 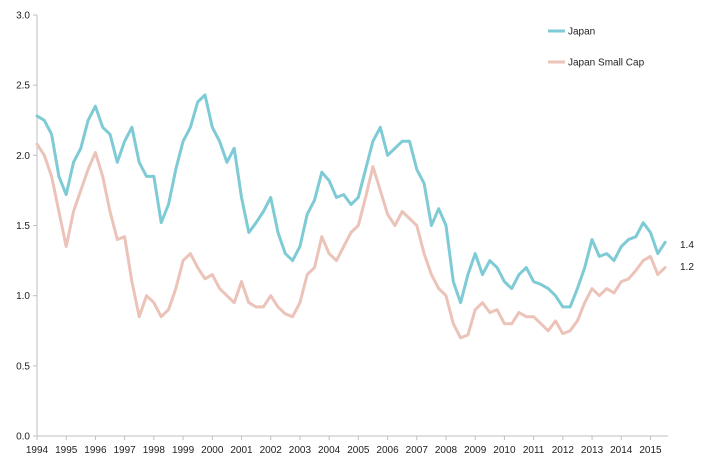 I want to click on legend-label-japan-small-cap: Japan Small Cap, so click(x=606, y=63).